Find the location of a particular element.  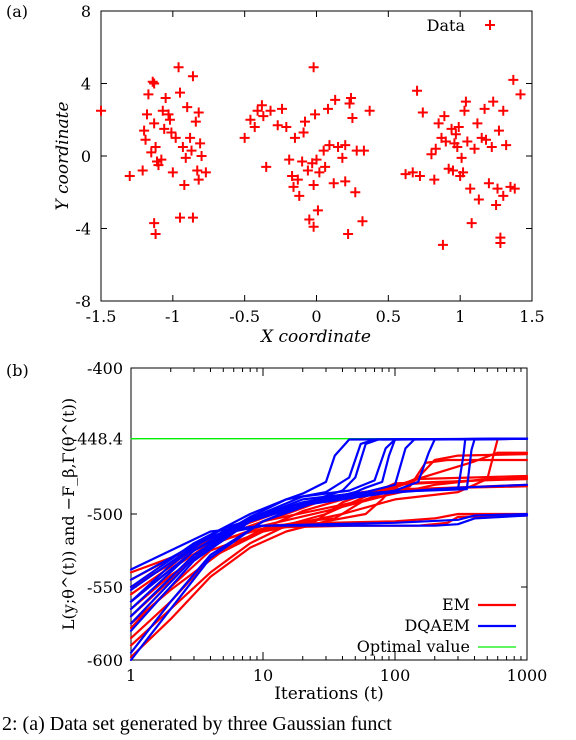

legend-entry-data: Data is located at coordinates (446, 25).